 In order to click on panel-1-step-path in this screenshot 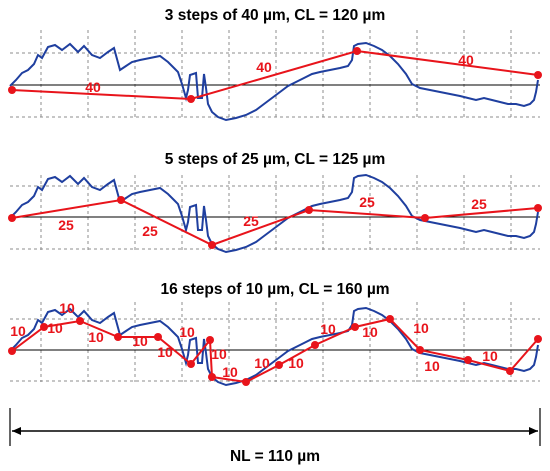, I will do `click(275, 75)`.